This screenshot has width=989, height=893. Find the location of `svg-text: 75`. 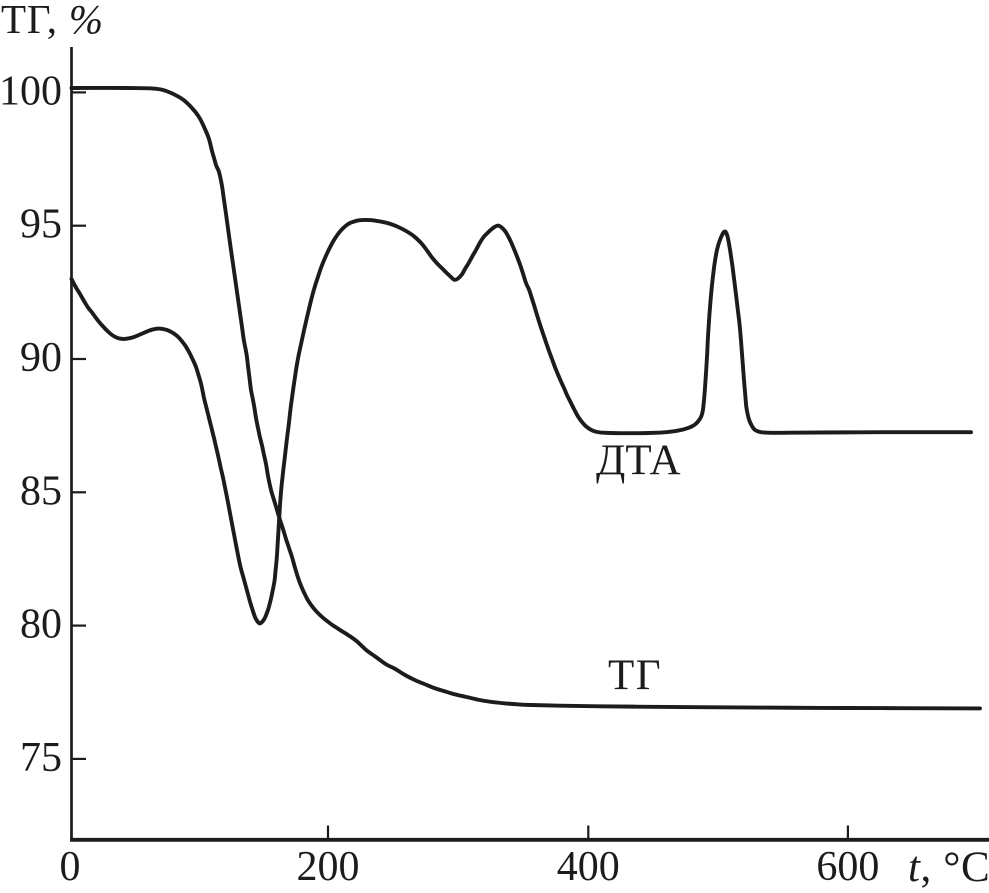

svg-text: 75 is located at coordinates (41, 758).